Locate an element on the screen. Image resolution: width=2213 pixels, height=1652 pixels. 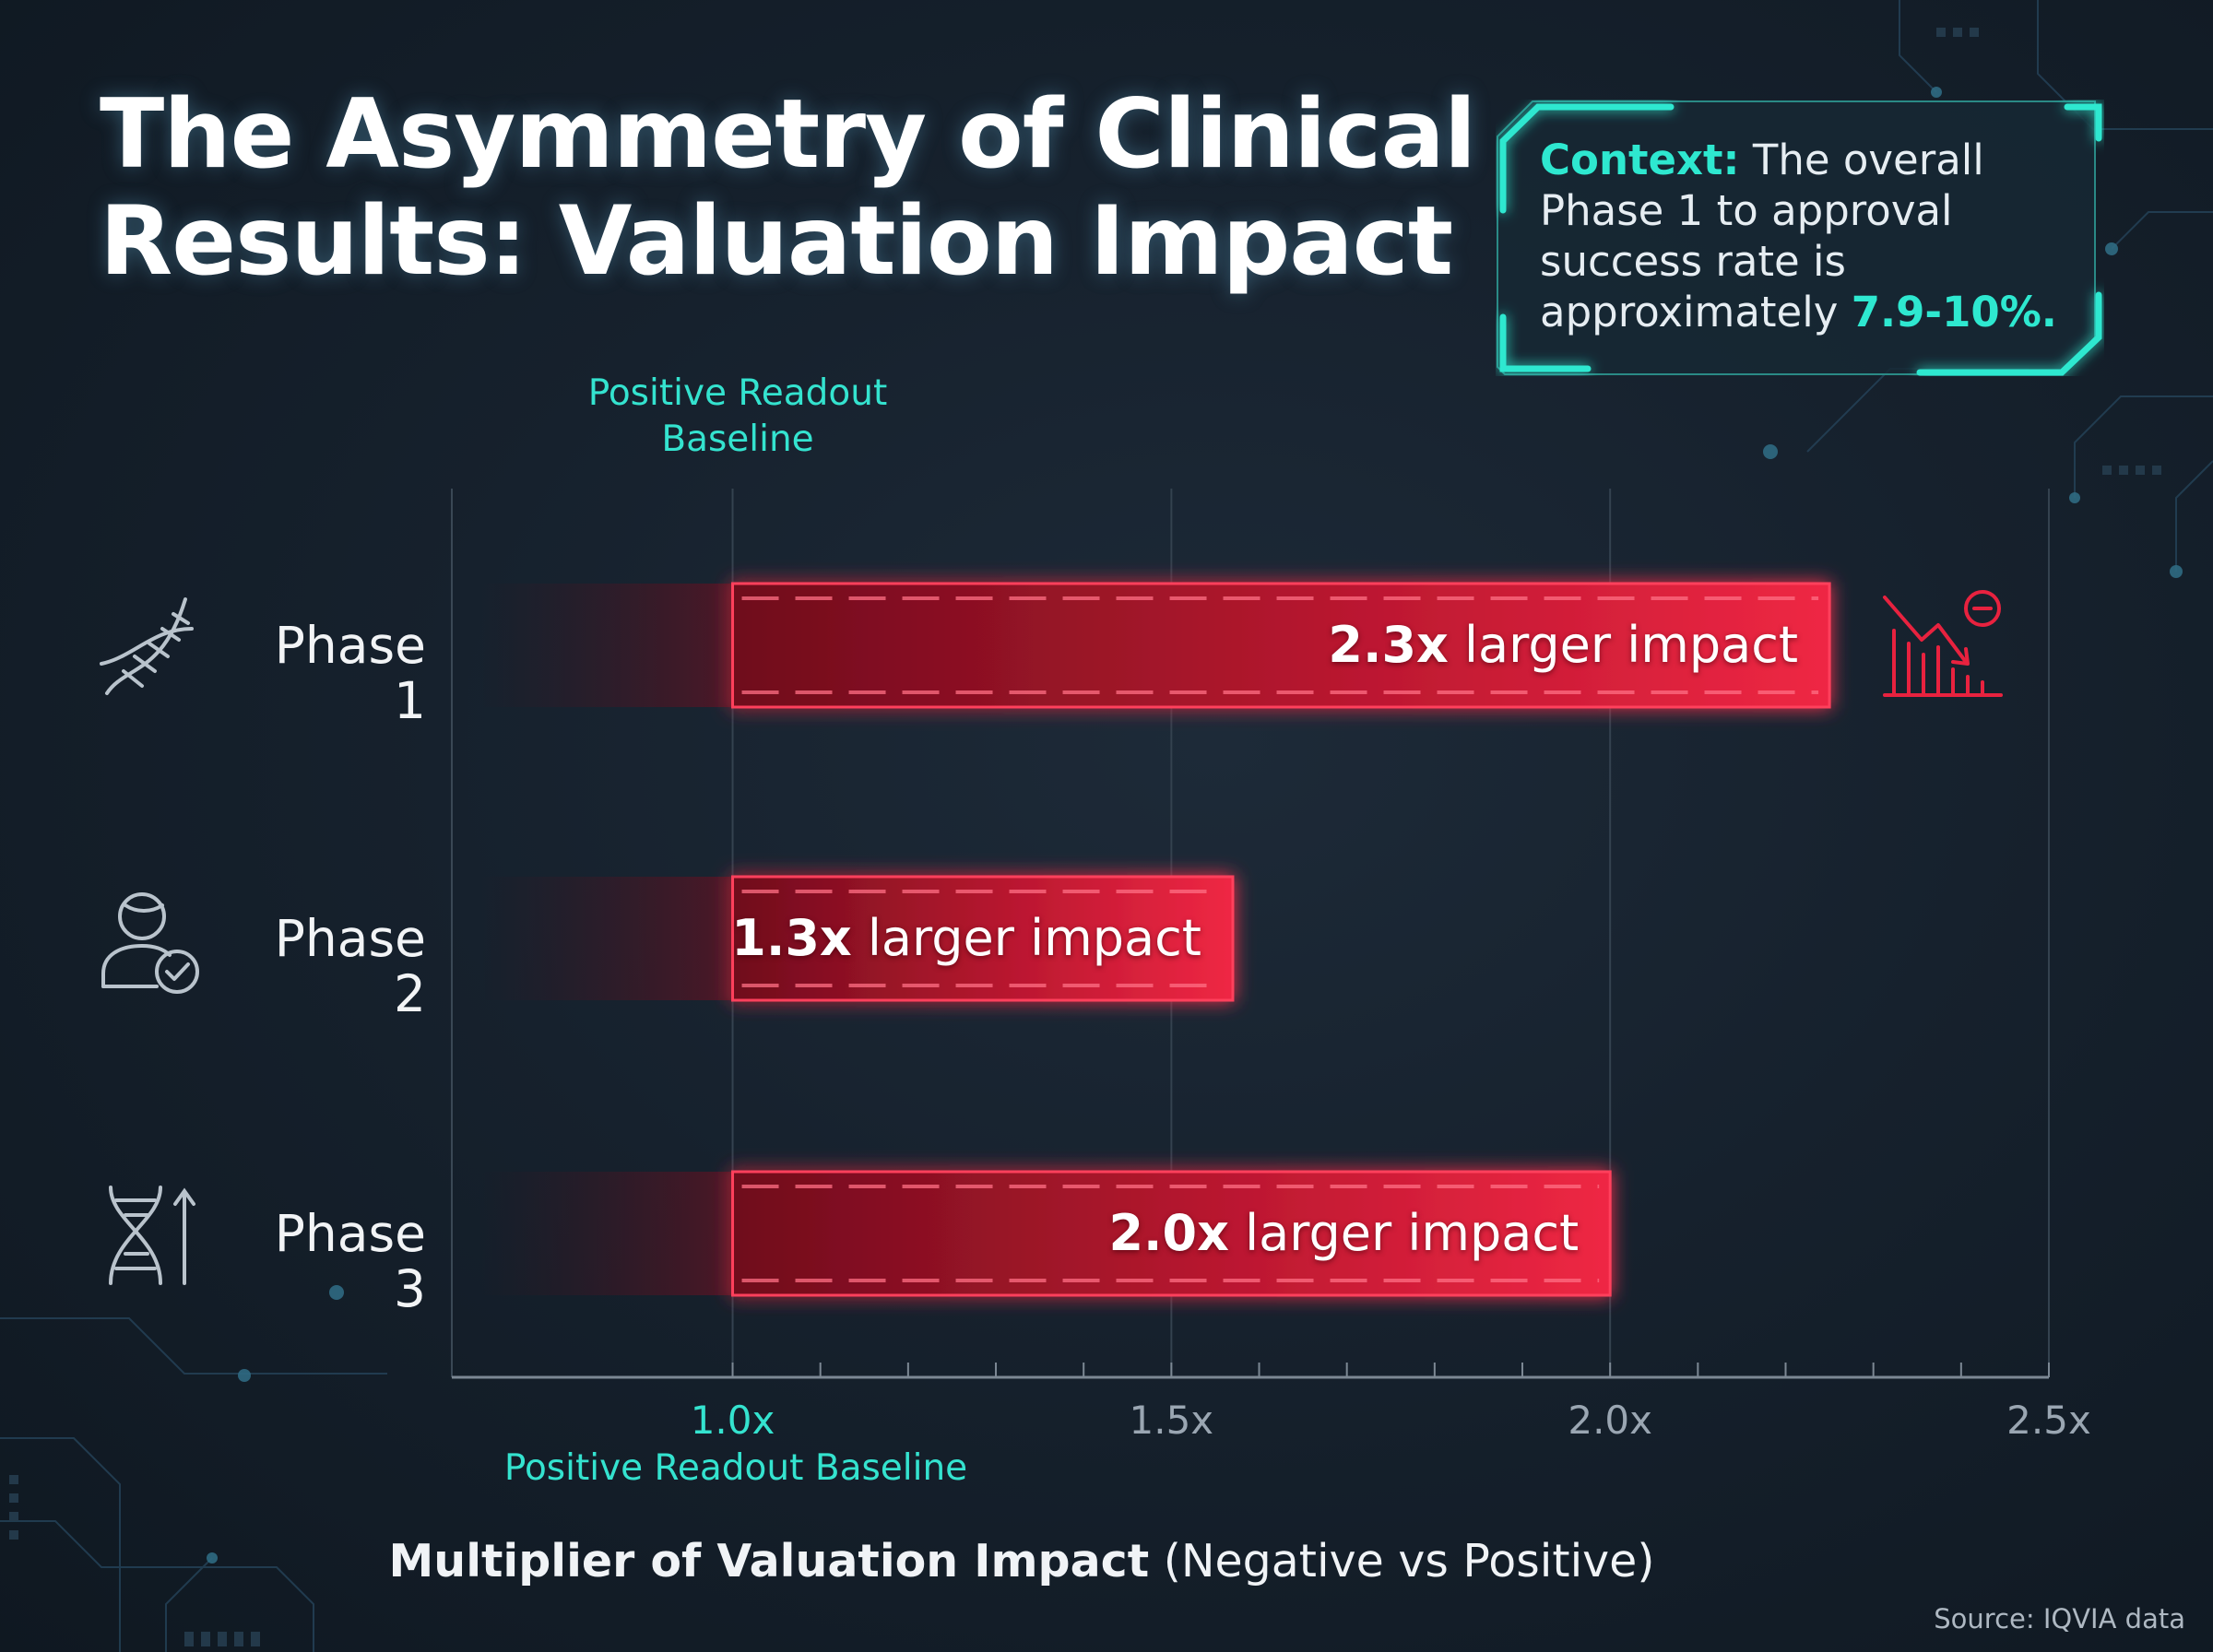
bar-value-1: 2.3x is located at coordinates (1388, 645).